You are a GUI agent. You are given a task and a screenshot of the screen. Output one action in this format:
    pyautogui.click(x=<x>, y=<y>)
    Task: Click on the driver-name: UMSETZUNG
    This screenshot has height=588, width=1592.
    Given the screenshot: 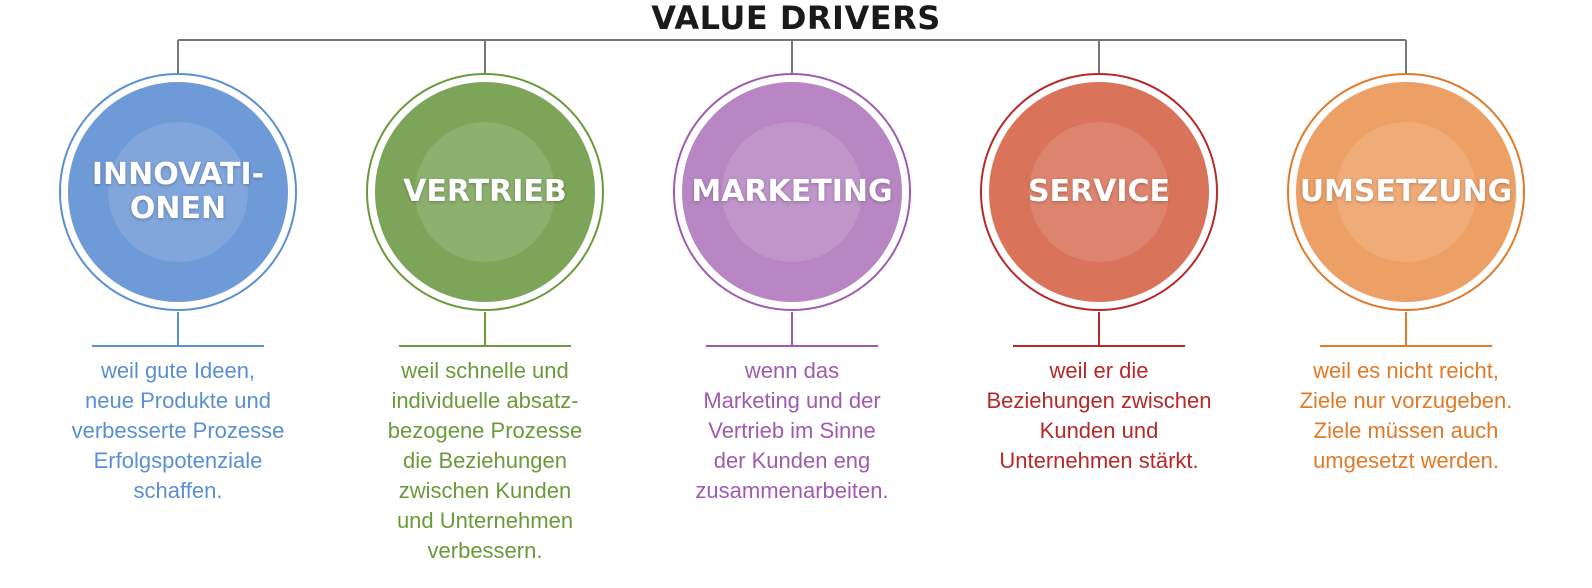 What is the action you would take?
    pyautogui.click(x=1406, y=191)
    